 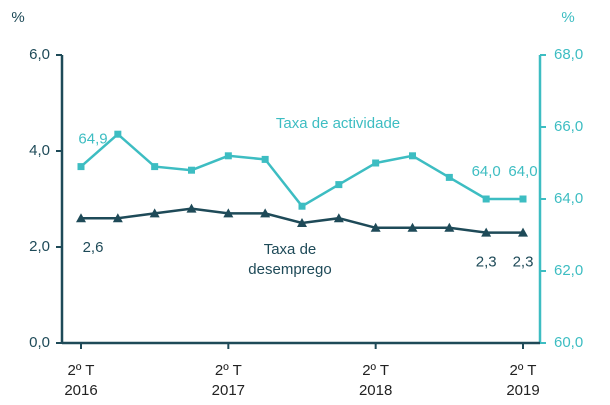 I want to click on y2-tick-label: 62,0, so click(x=568, y=270).